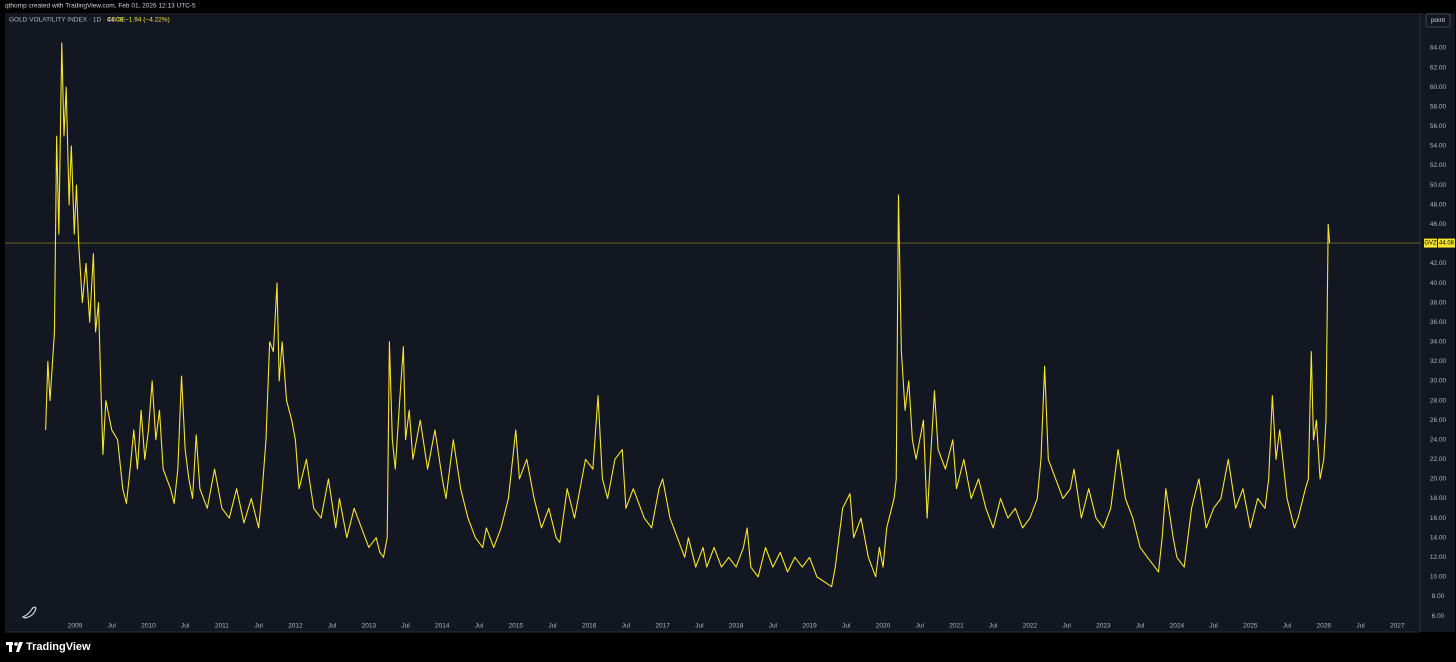  I want to click on x-tick-label: 2027, so click(1397, 626).